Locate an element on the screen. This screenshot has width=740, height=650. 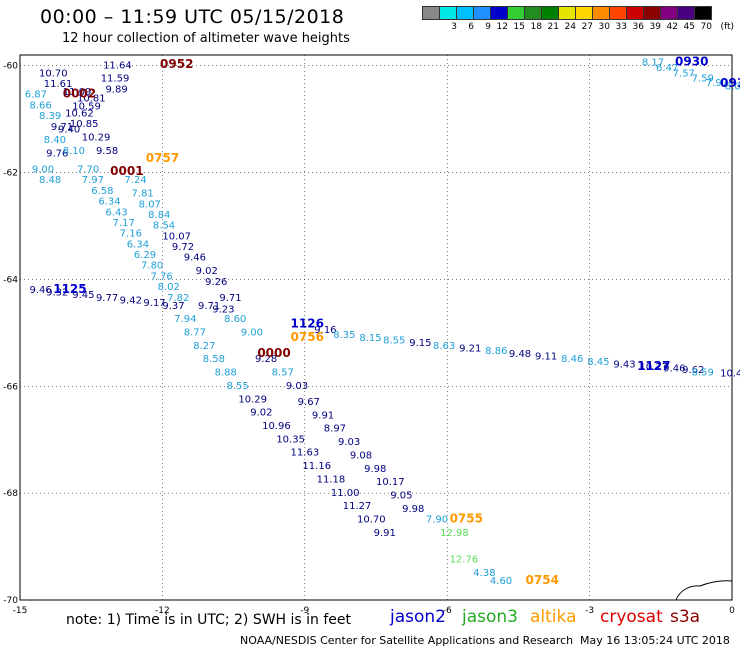
pass-time-label: 0756 is located at coordinates (307, 337).